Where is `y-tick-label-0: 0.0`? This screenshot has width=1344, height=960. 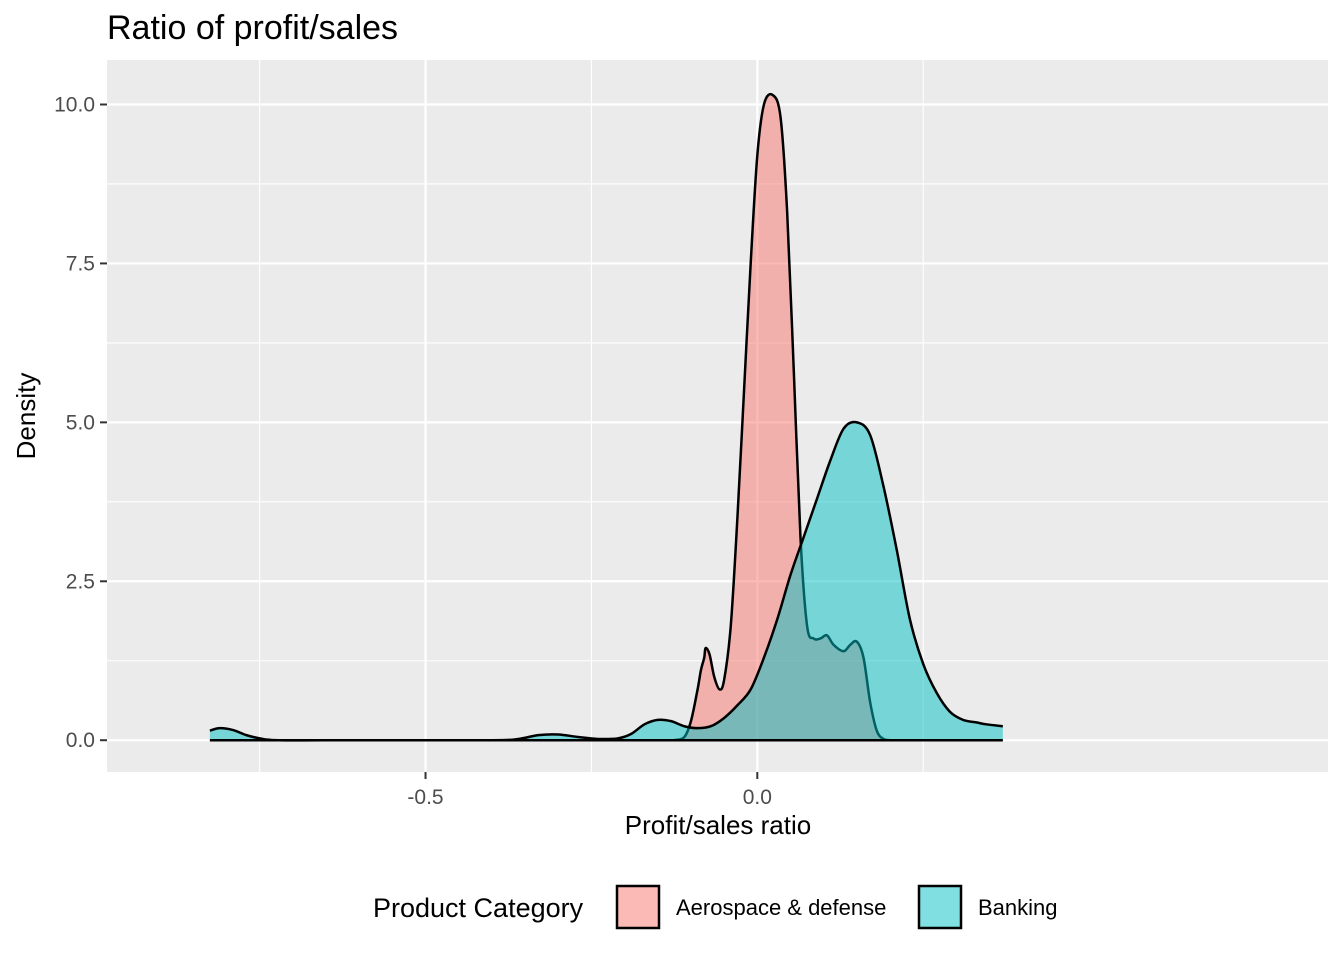
y-tick-label-0: 0.0 is located at coordinates (80, 740).